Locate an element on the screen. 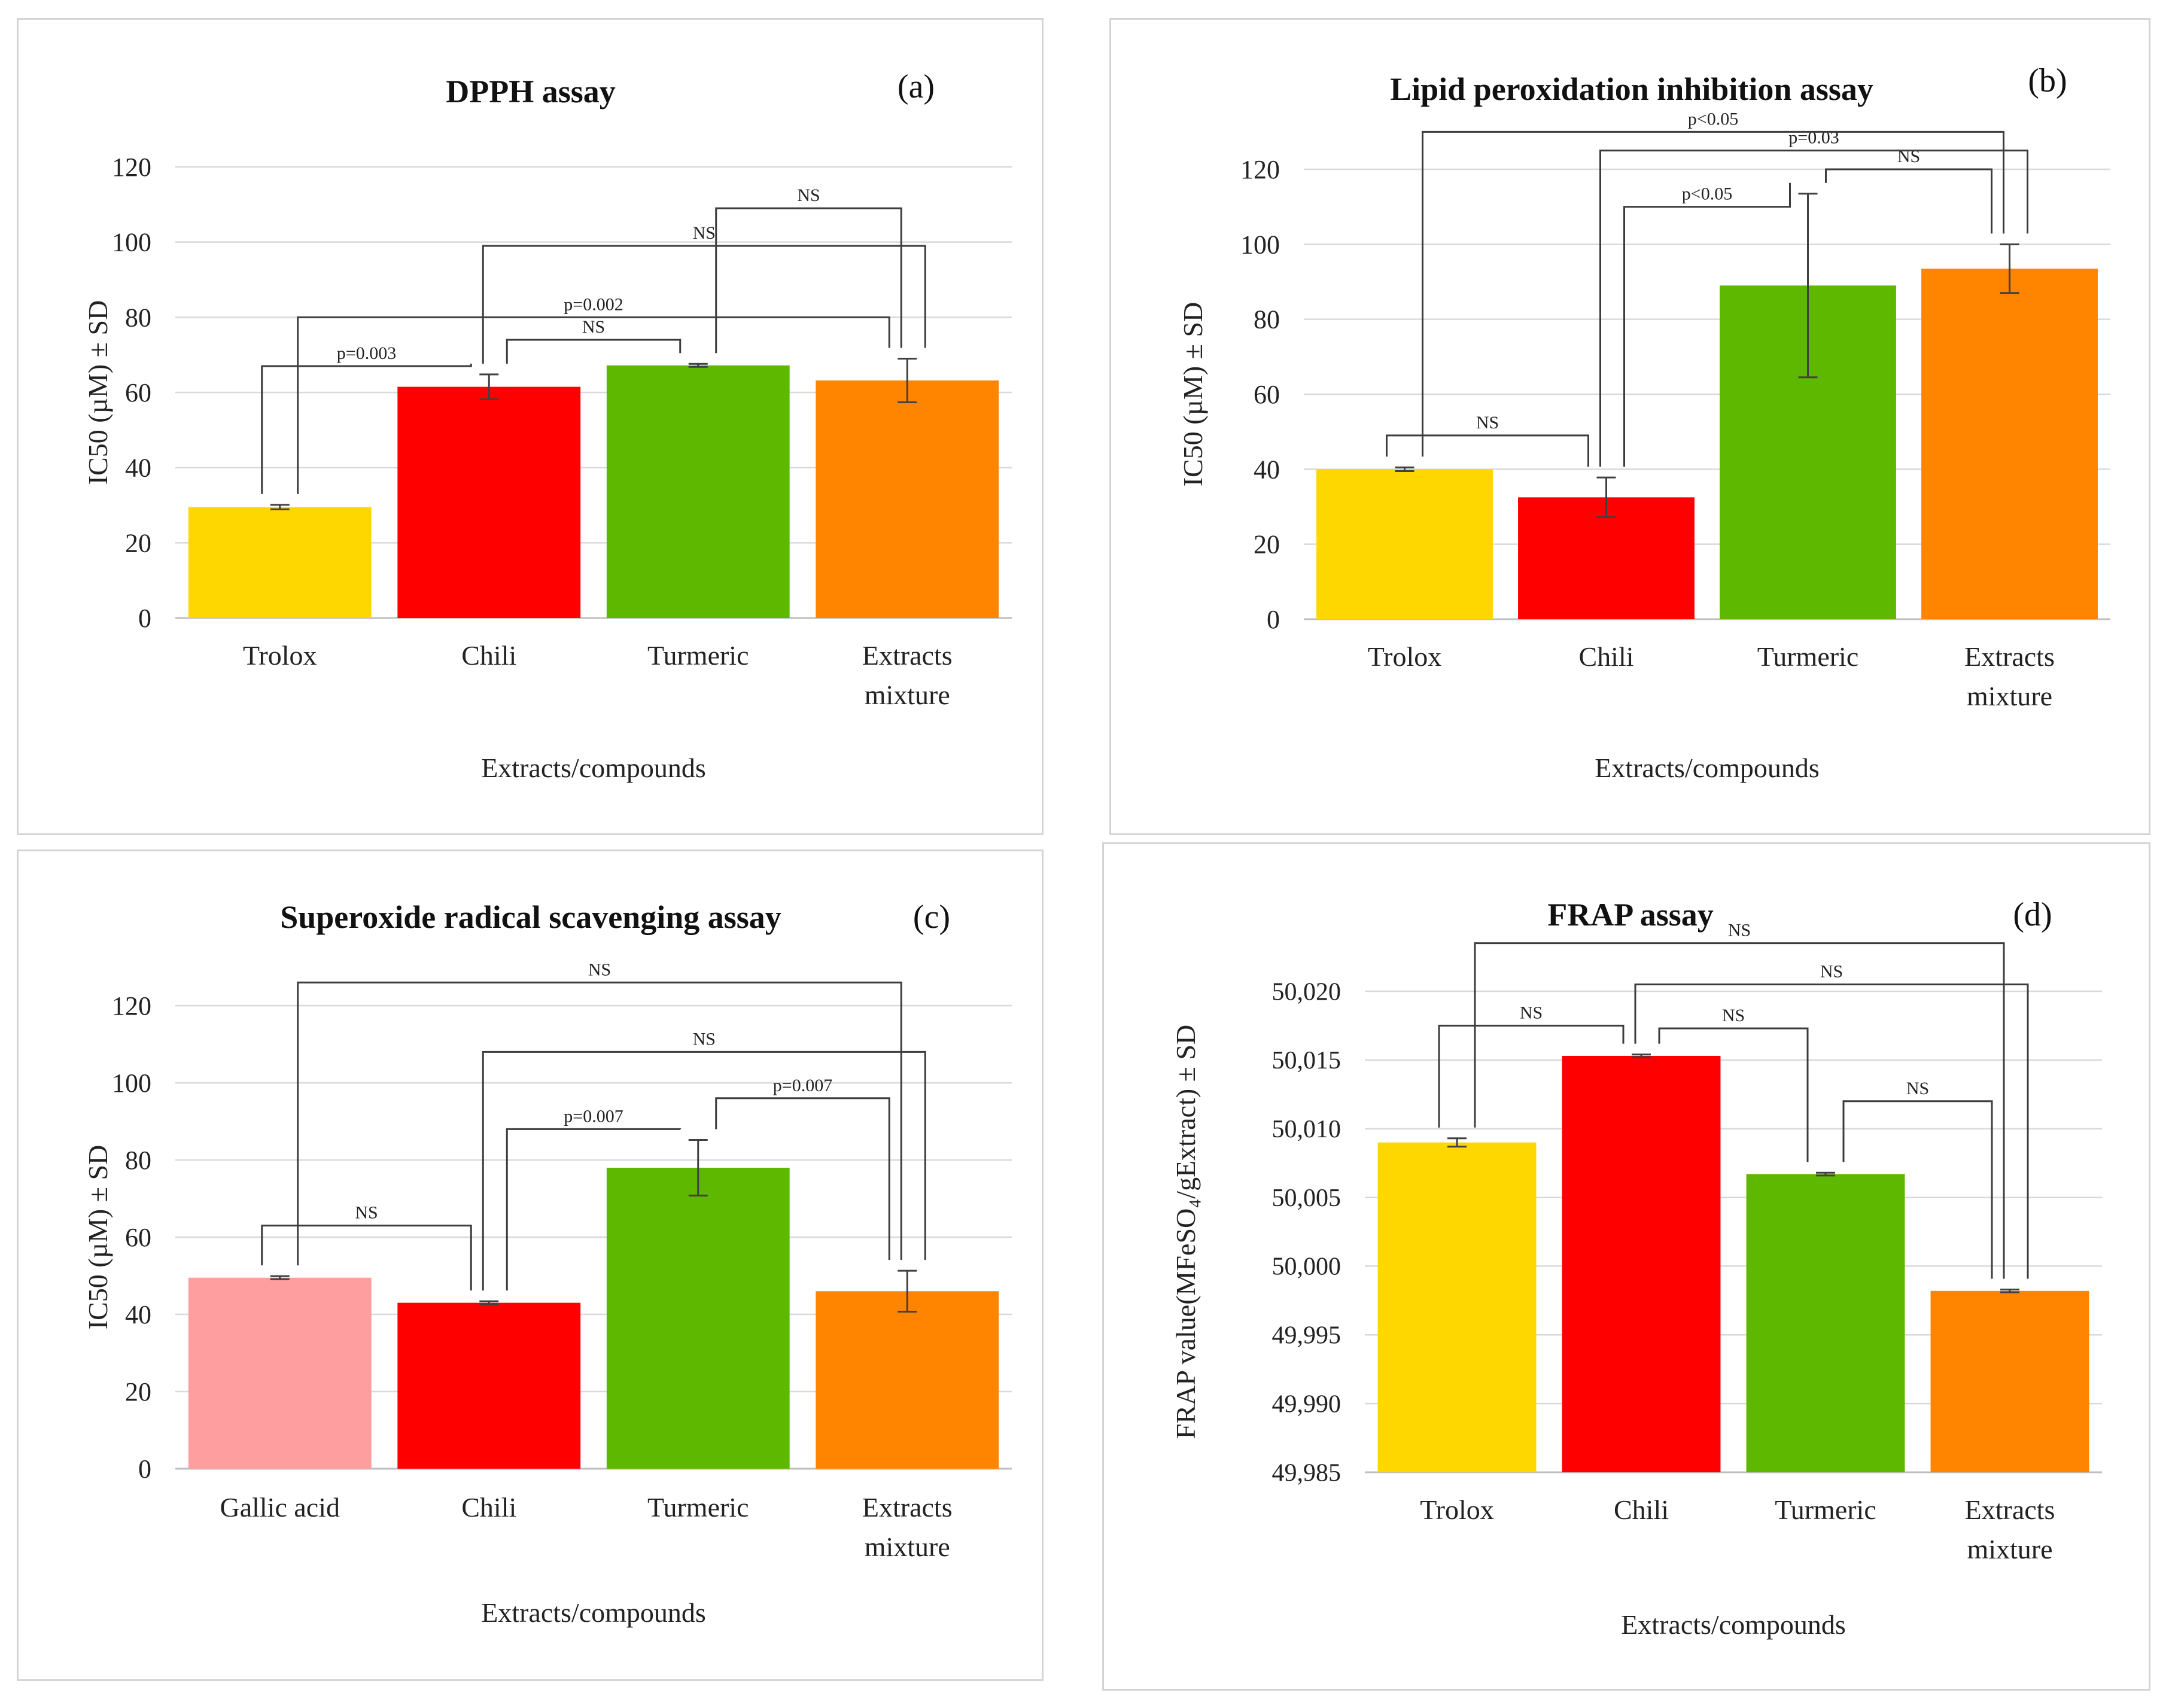 This screenshot has width=2172, height=1708. y-tick-label: 50,015 is located at coordinates (1306, 1060).